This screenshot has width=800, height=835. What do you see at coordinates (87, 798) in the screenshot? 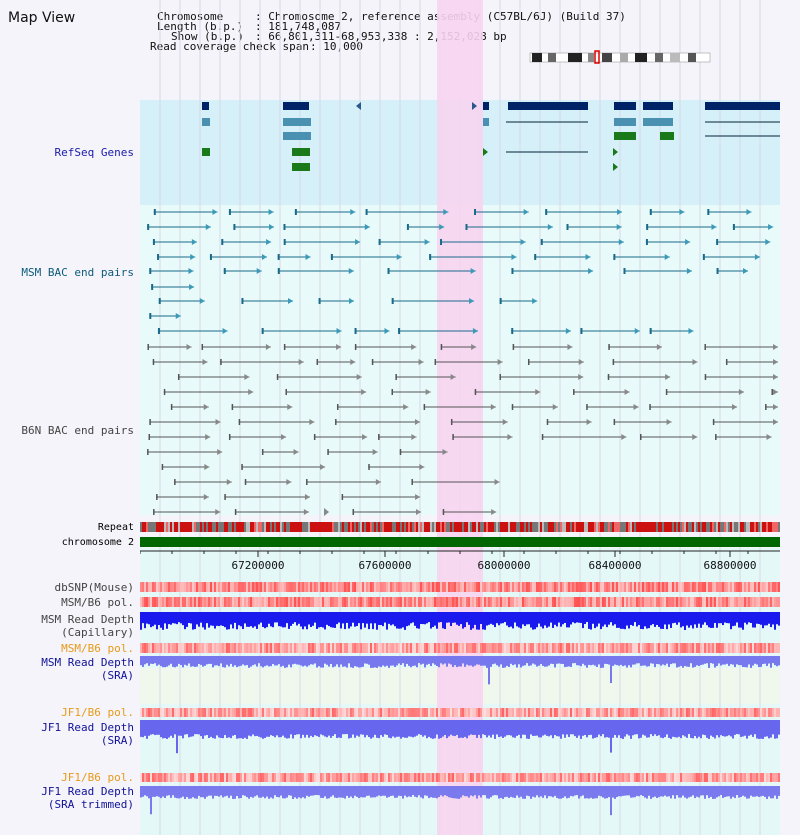
I see `jf1-depth-trimmed-label: JF1 Read Depth (SRA trimmed)` at bounding box center [87, 798].